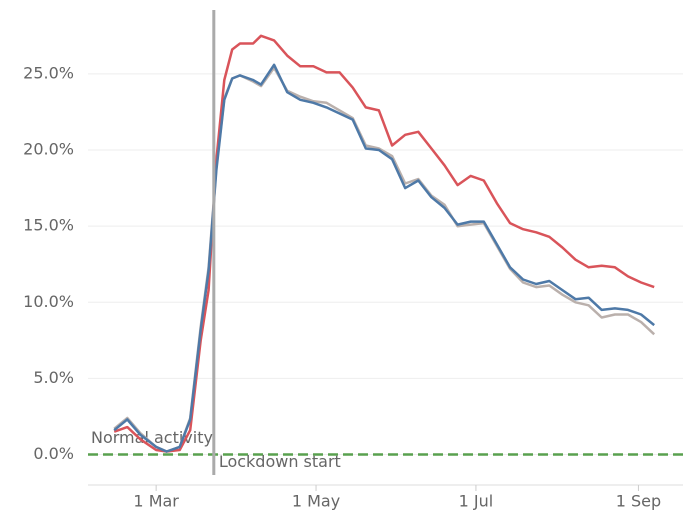  Describe the element at coordinates (476, 501) in the screenshot. I see `x-tick-label: 1 Jul` at that location.